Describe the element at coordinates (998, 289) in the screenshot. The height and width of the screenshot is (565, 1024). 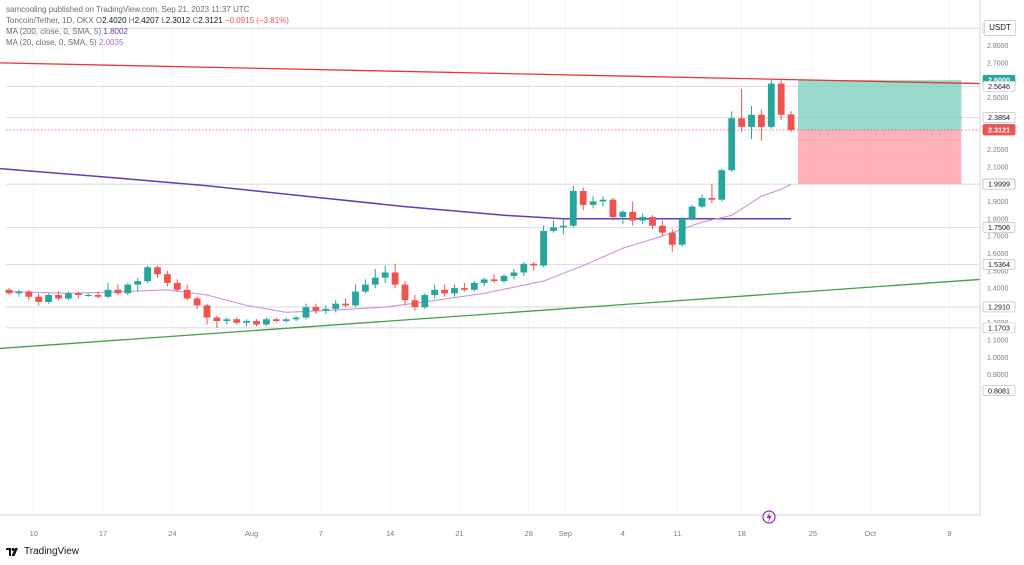
I see `y-tick-label: 1.4000` at that location.